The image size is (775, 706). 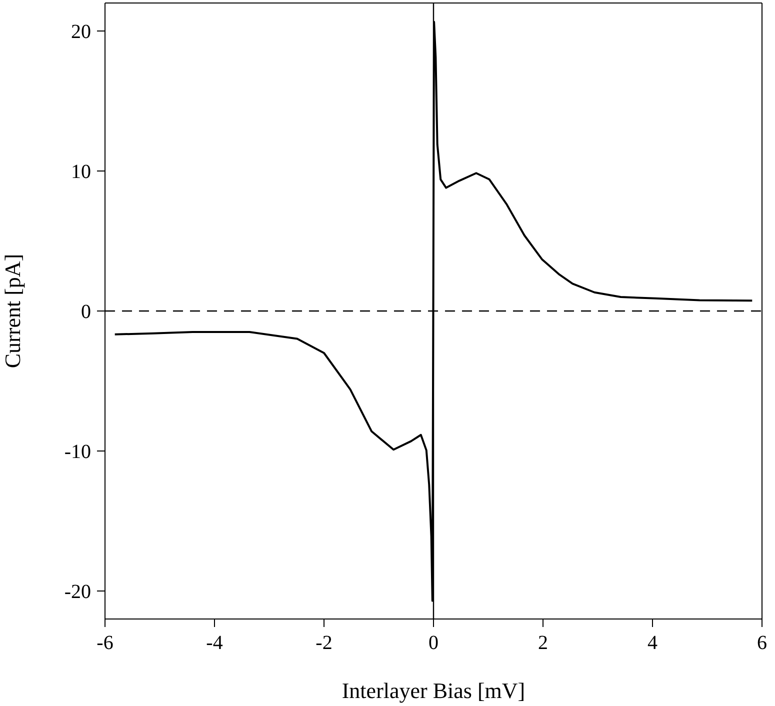 I want to click on y-tick-label: 10, so click(x=81, y=172).